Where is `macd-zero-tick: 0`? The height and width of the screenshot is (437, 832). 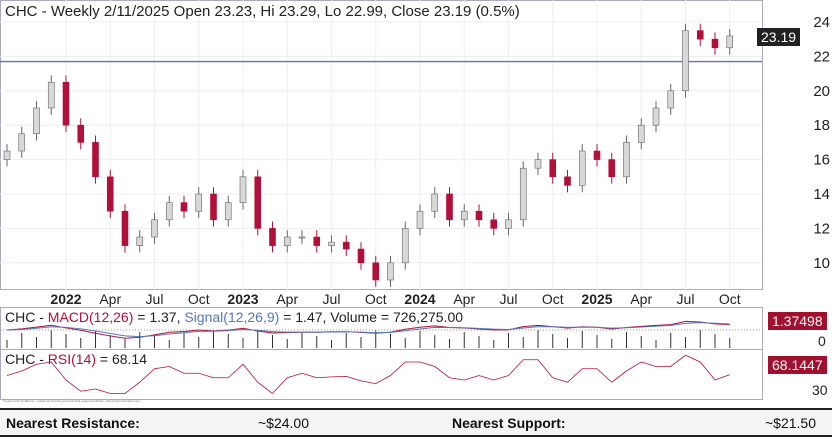 macd-zero-tick: 0 is located at coordinates (822, 341).